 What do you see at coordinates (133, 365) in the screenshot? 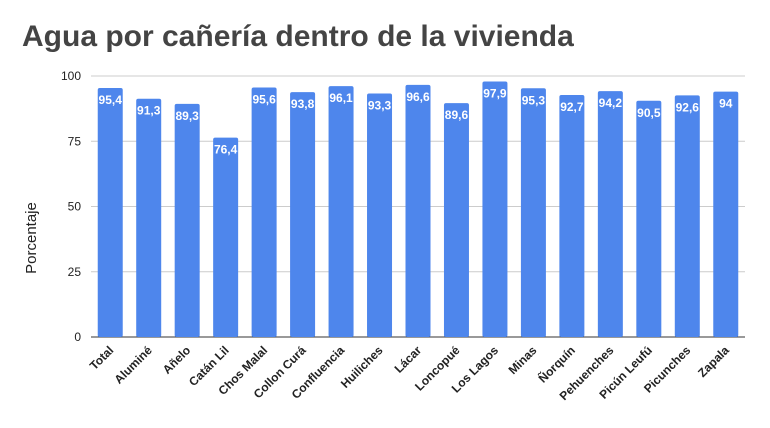
I see `x-category-label: Aluminé` at bounding box center [133, 365].